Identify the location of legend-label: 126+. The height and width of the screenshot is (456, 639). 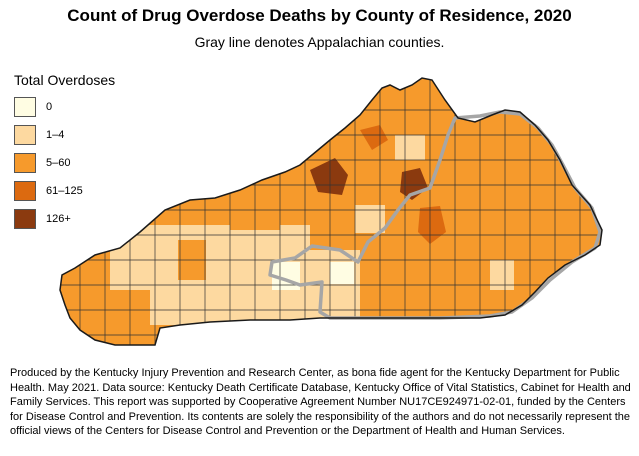
(58, 219).